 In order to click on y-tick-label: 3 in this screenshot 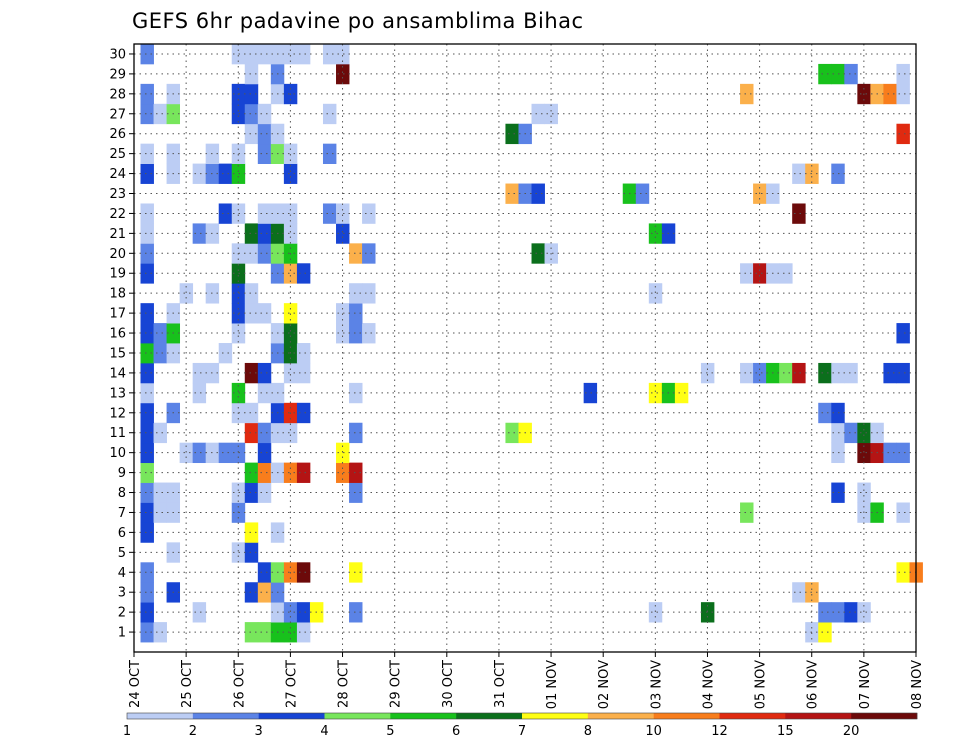, I will do `click(122, 593)`.